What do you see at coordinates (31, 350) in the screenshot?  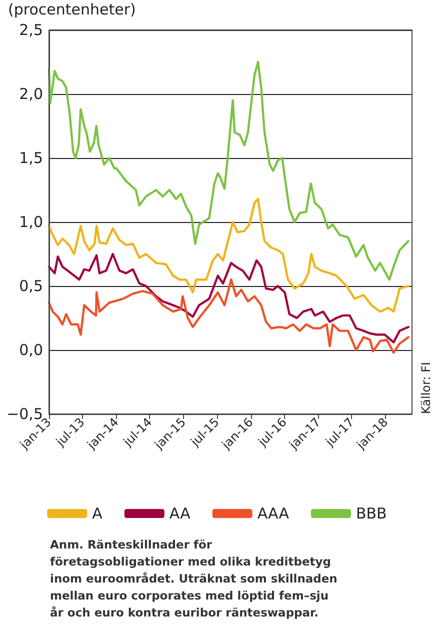 I see `y-tick-label: 0,0` at bounding box center [31, 350].